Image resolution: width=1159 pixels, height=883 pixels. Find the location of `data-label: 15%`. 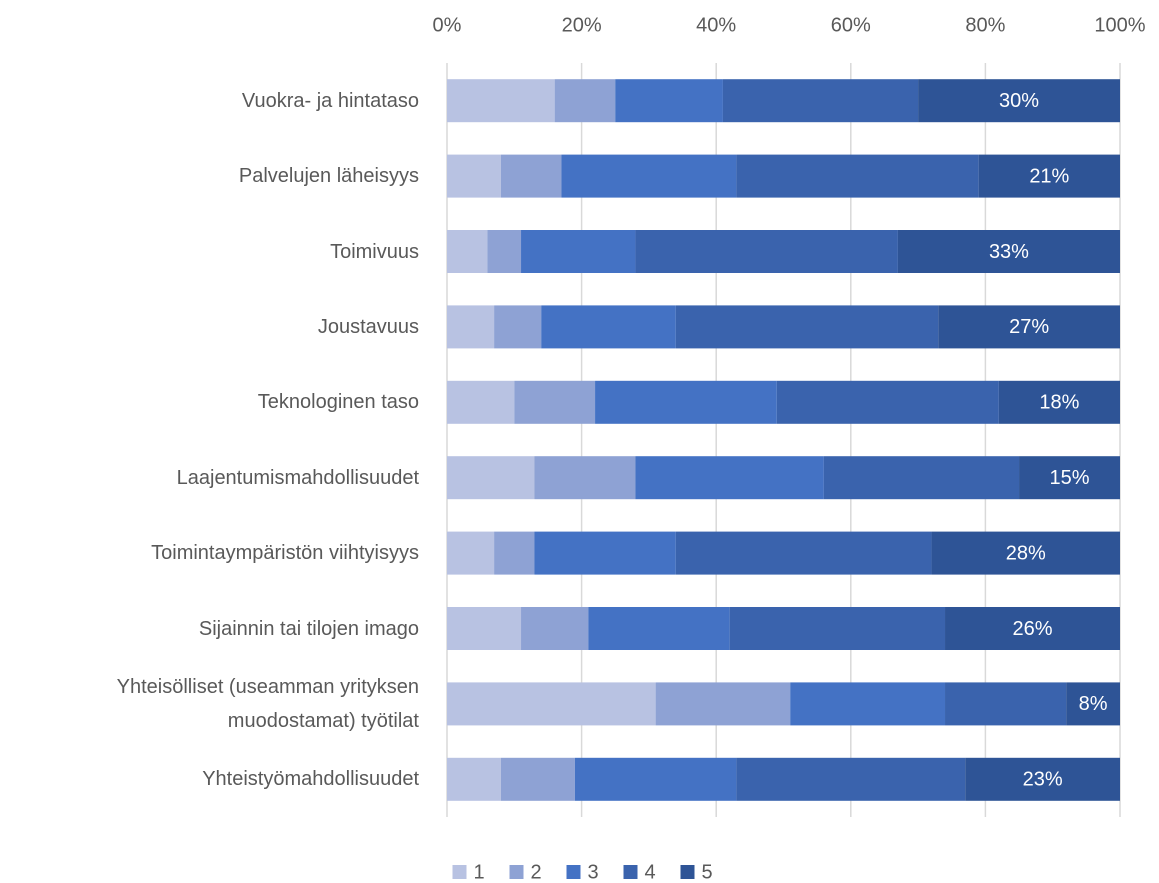

data-label: 15% is located at coordinates (1070, 478).